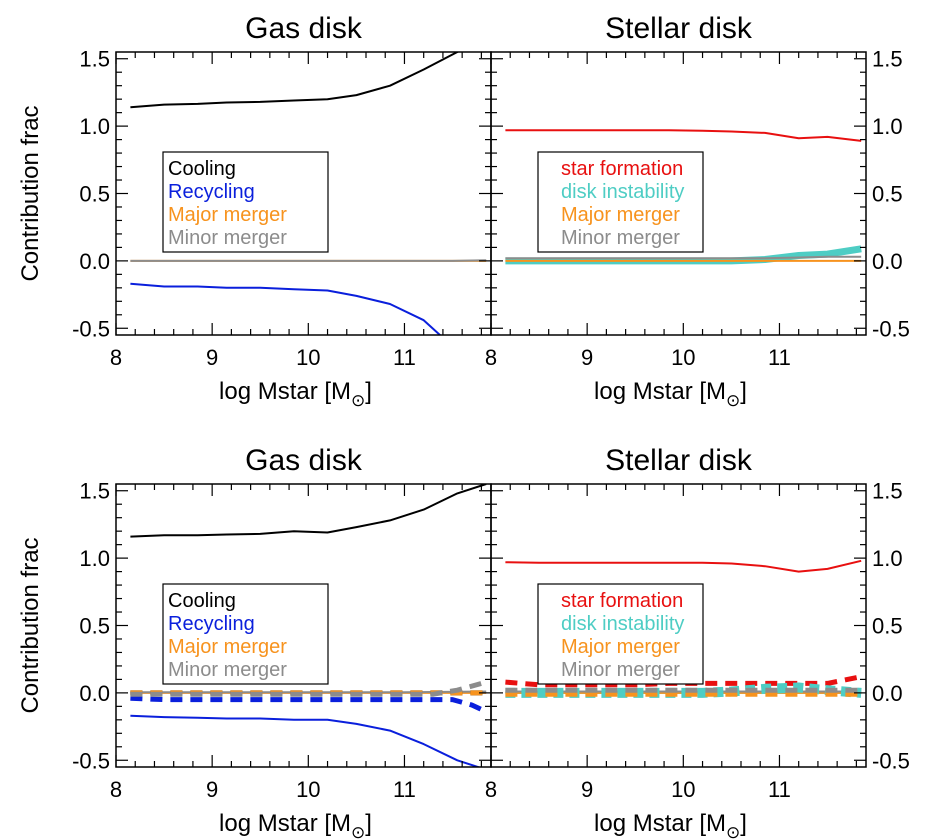 The width and height of the screenshot is (926, 839). What do you see at coordinates (309, 704) in the screenshot?
I see `series-line-recycling-dashed` at bounding box center [309, 704].